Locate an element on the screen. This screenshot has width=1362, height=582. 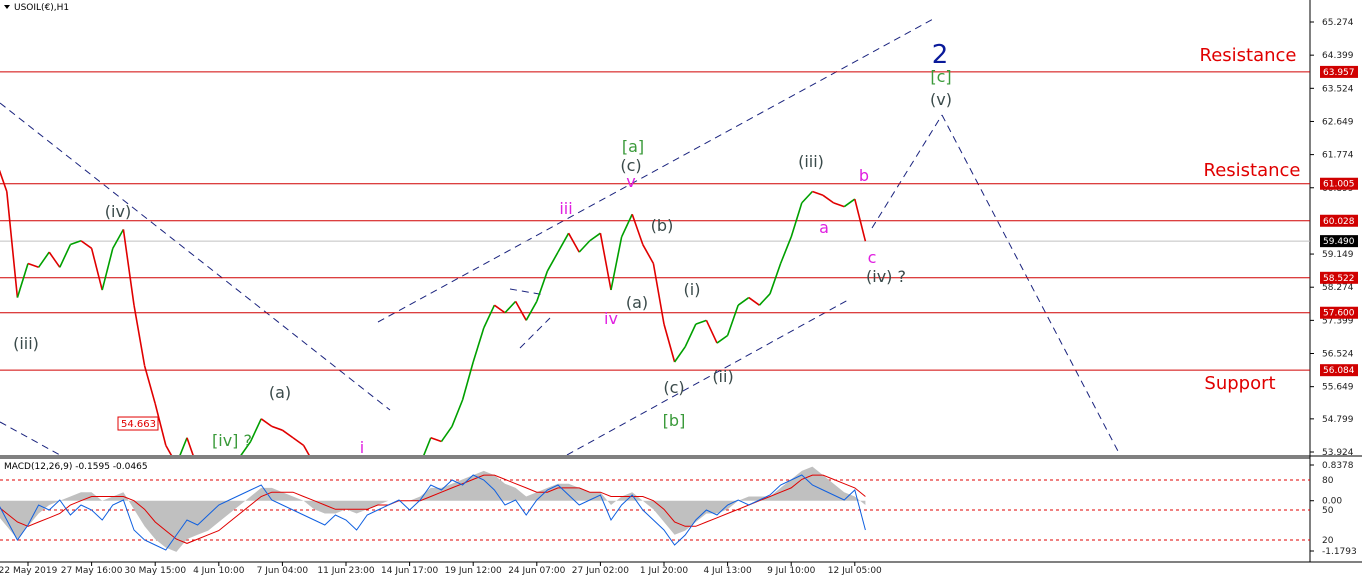
level-label: 57.600 is located at coordinates (1339, 314).